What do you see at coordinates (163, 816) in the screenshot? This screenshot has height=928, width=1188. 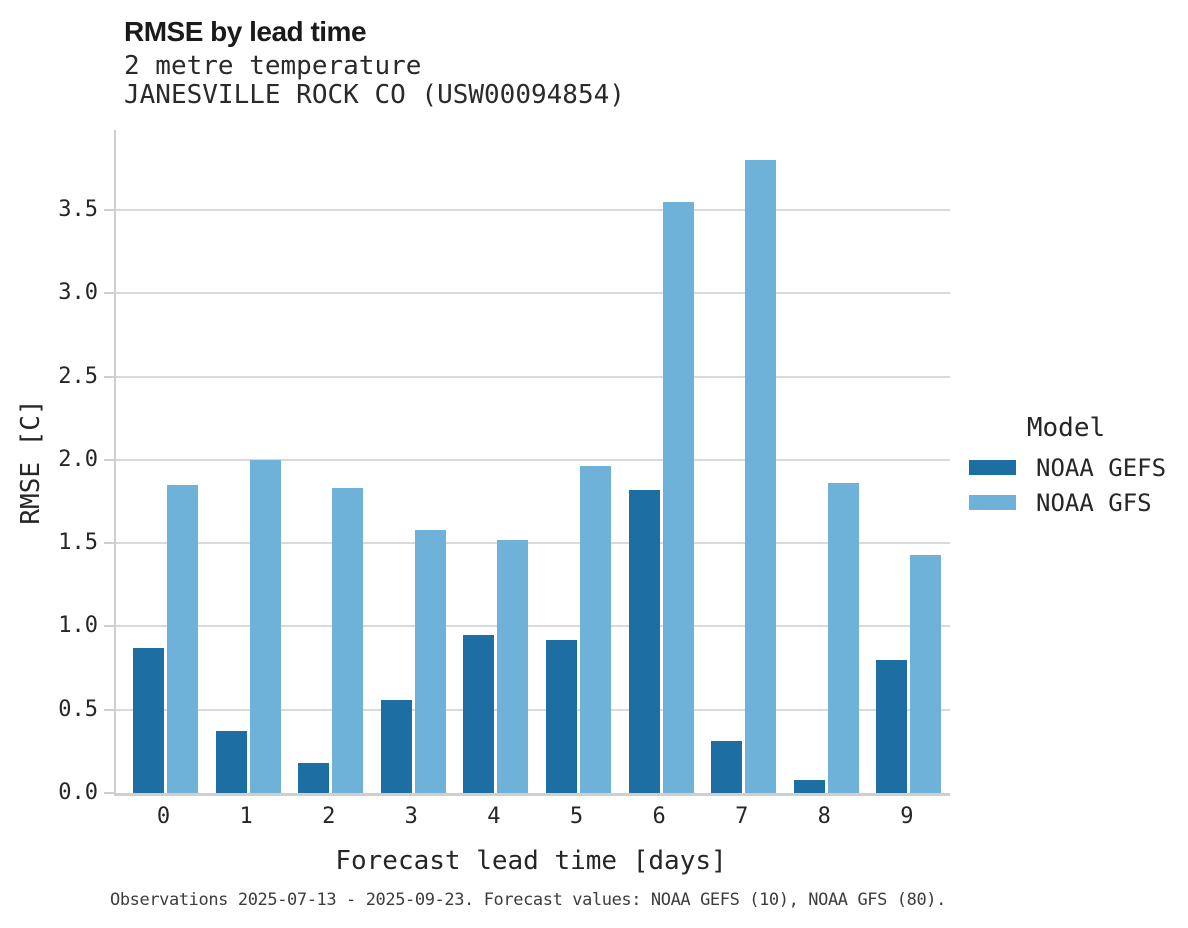 I see `x-tick-label: 0` at bounding box center [163, 816].